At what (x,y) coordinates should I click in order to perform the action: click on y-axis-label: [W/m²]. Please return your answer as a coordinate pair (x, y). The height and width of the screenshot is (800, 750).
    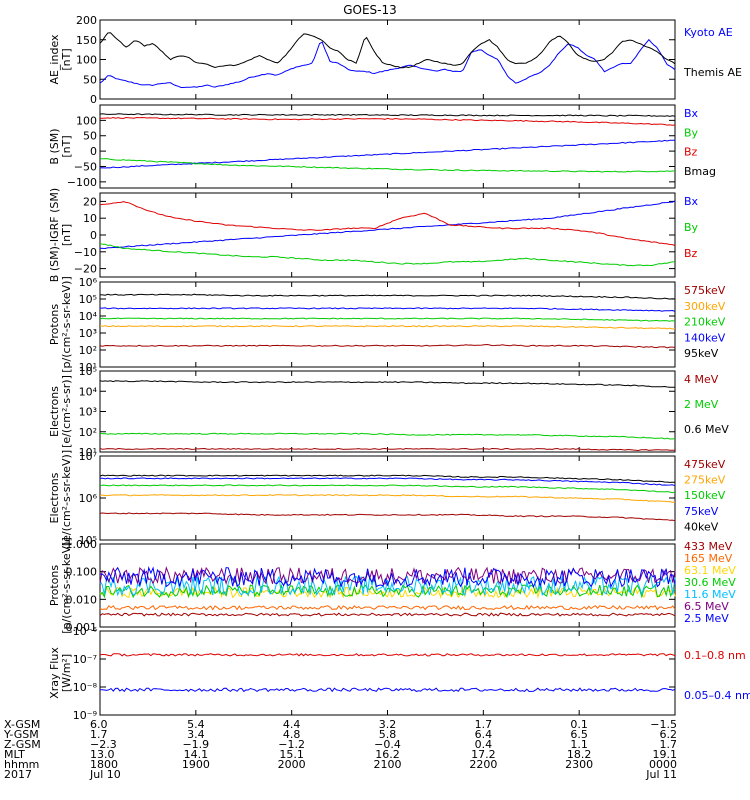
    Looking at the image, I should click on (66, 673).